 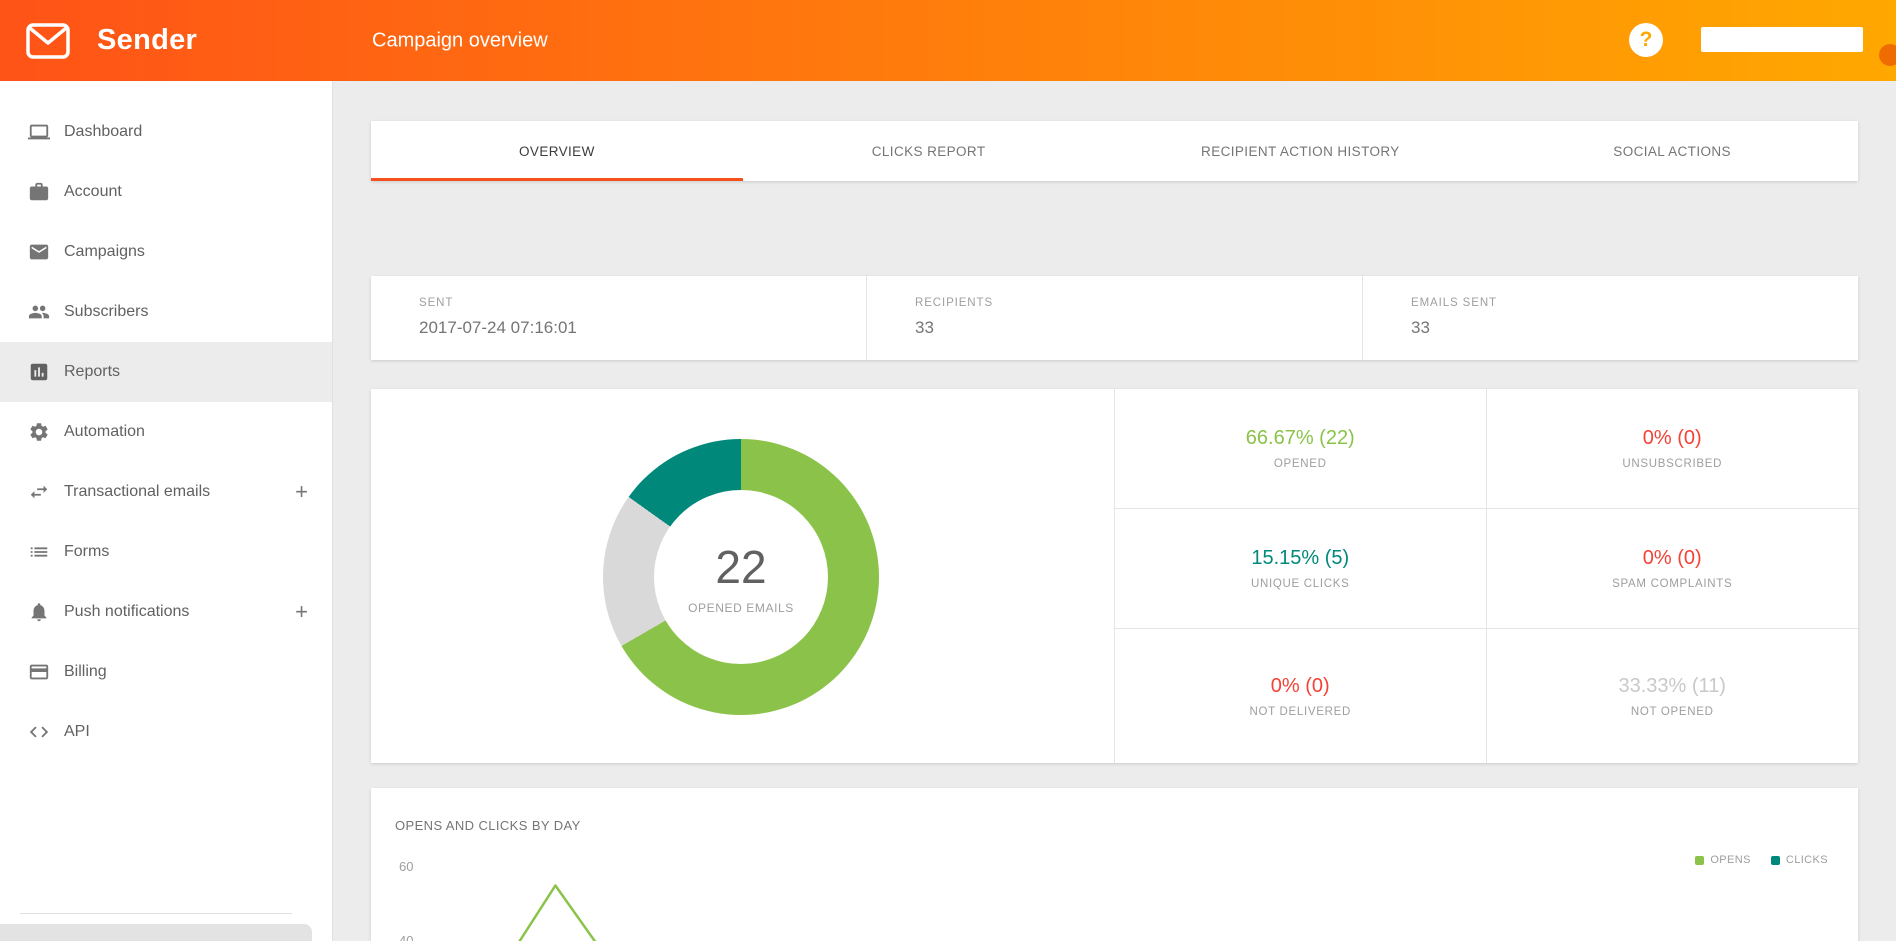 I want to click on legend-item-opens: OPENS, so click(x=1723, y=860).